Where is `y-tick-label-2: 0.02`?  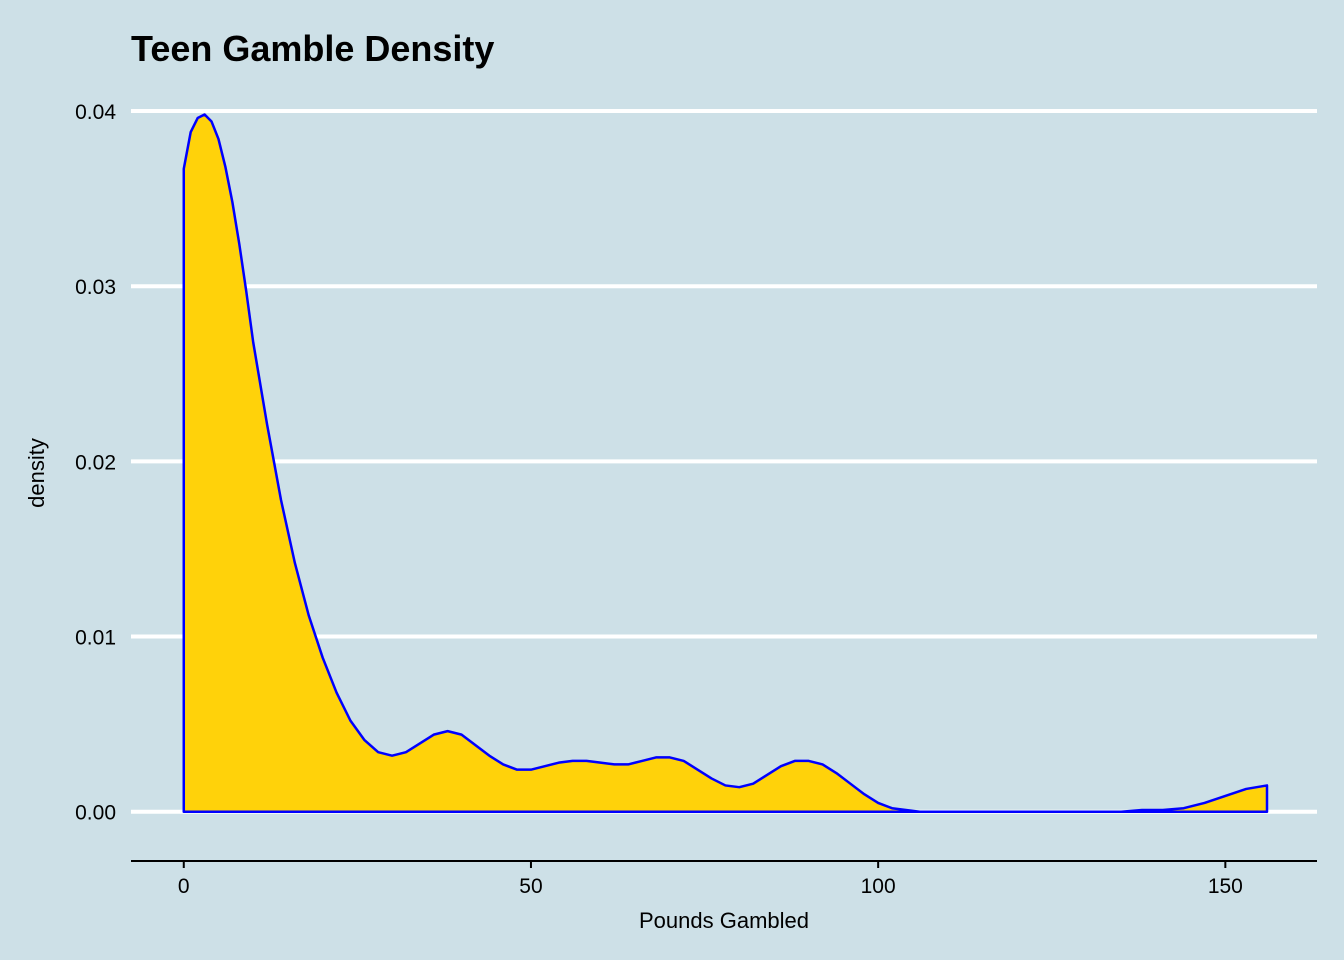
y-tick-label-2: 0.02 is located at coordinates (95, 462).